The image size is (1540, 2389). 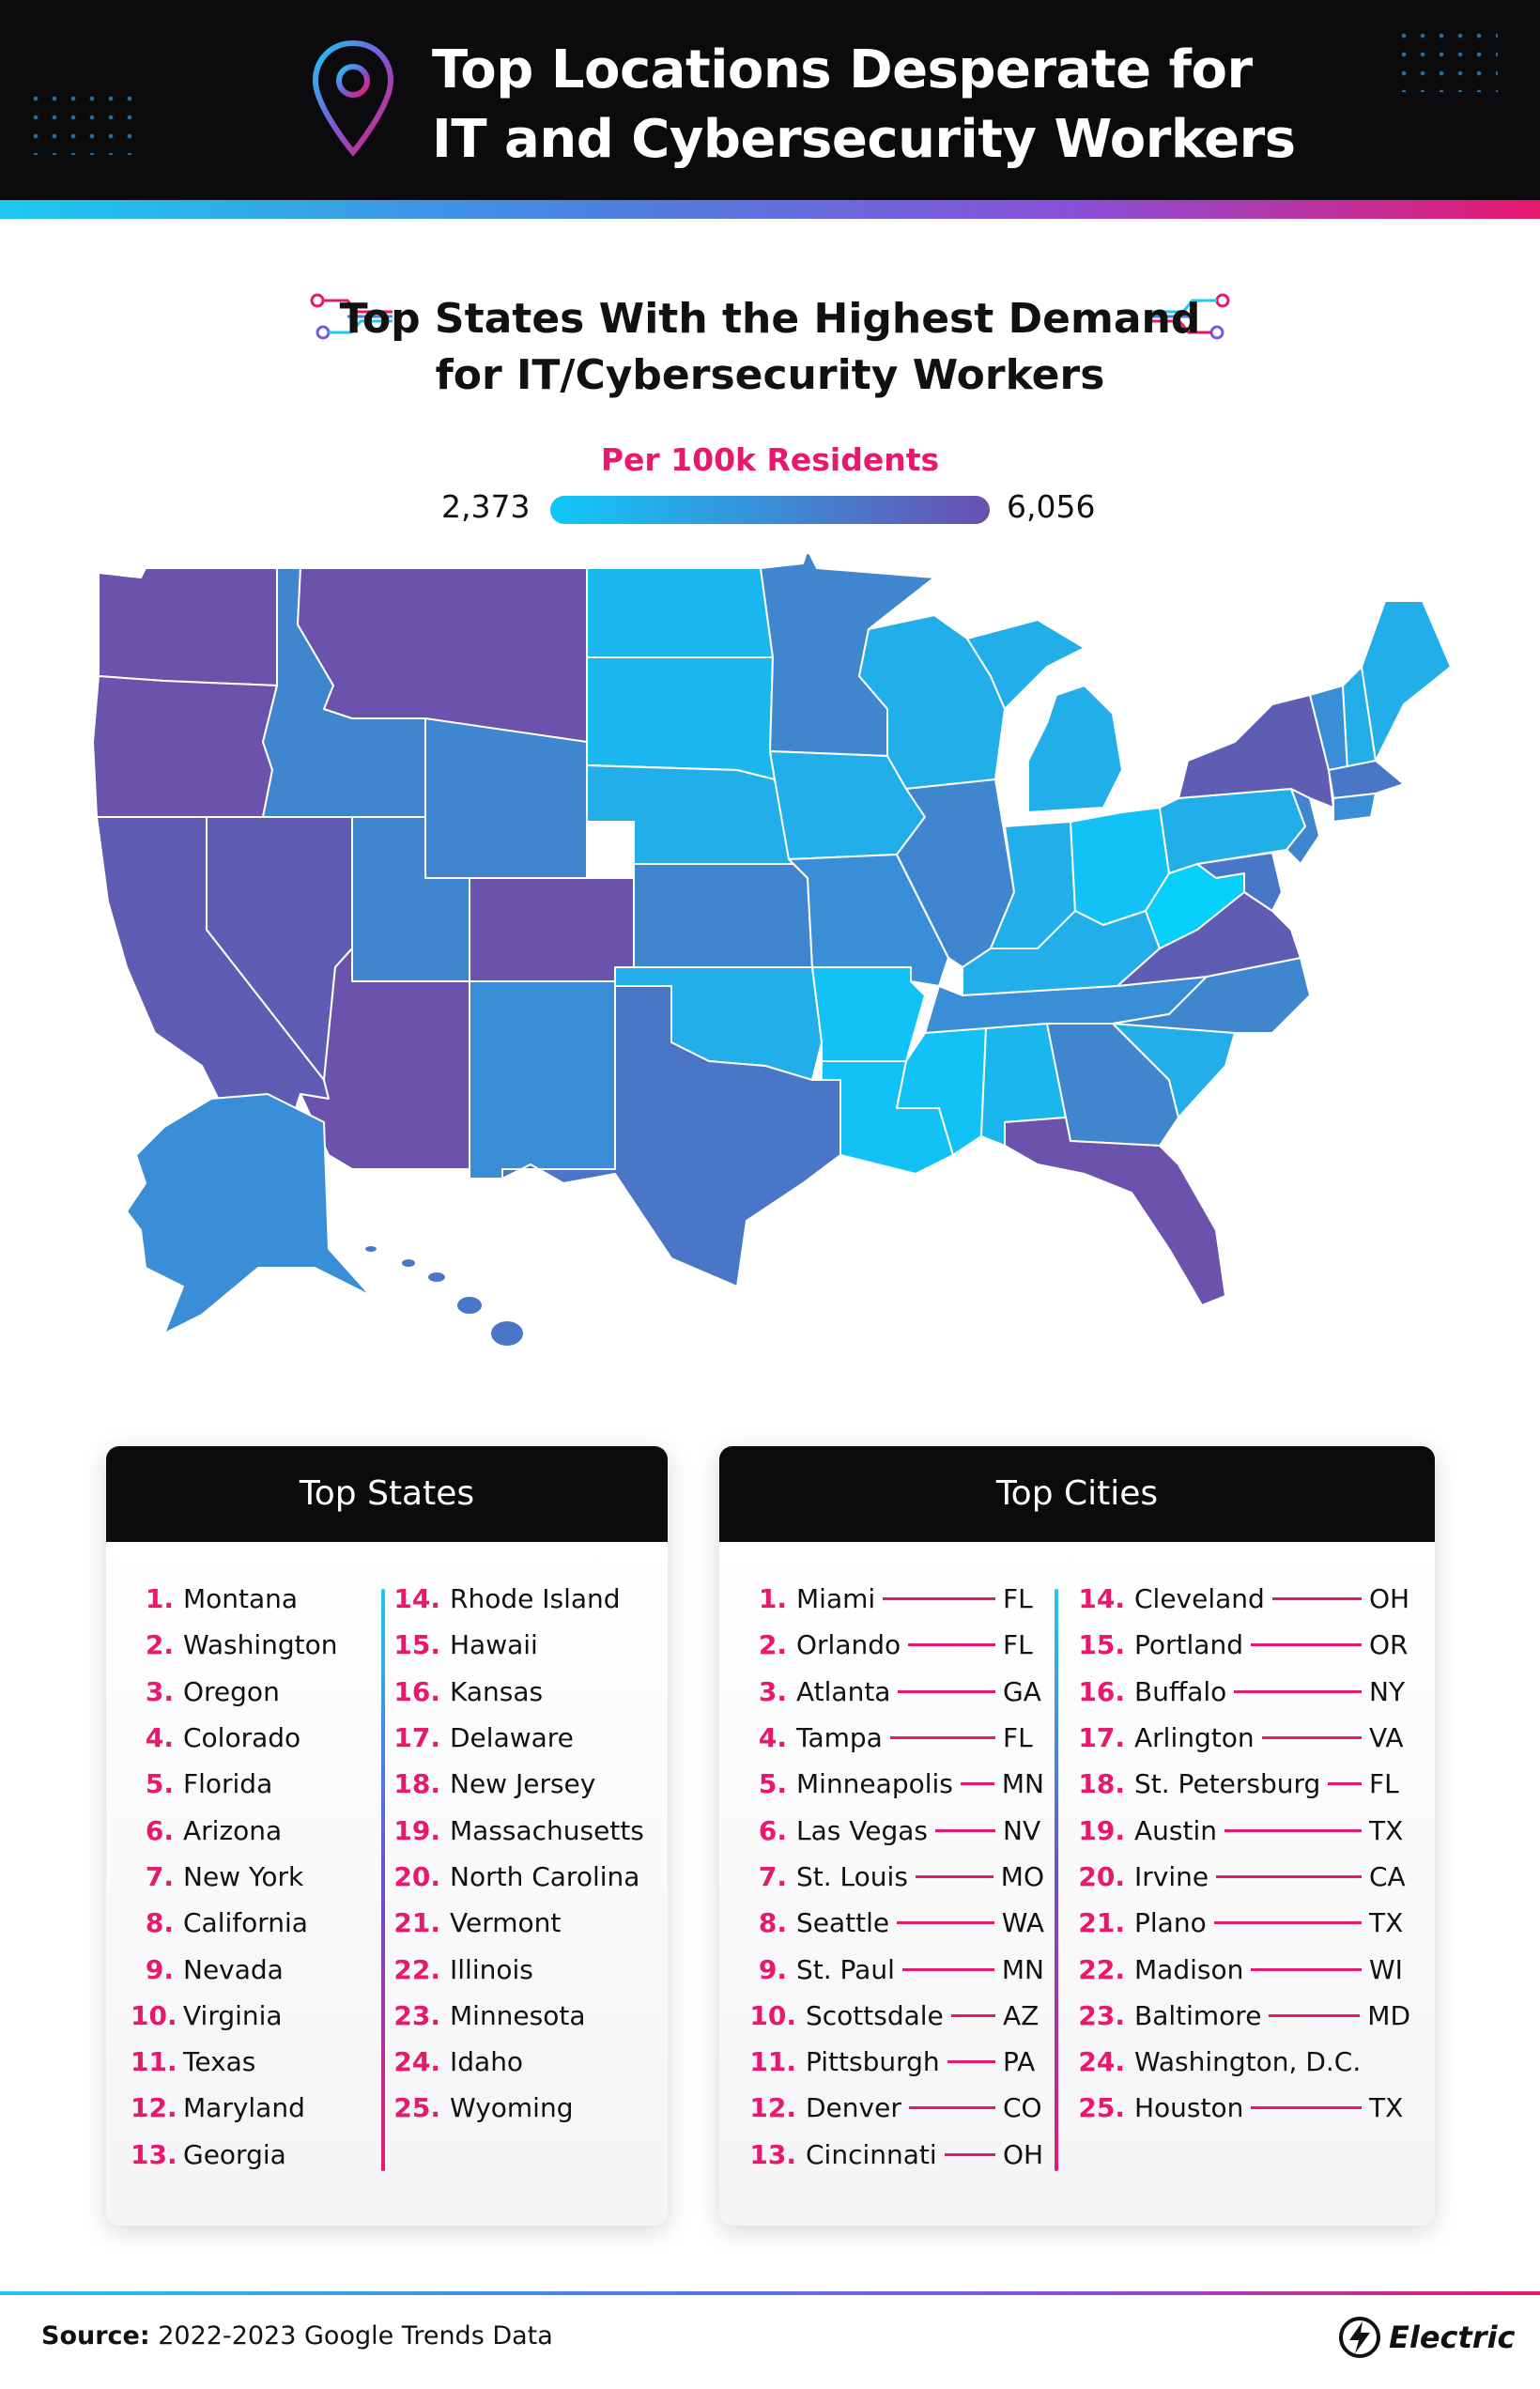 I want to click on footer-gradient-bar, so click(x=770, y=2293).